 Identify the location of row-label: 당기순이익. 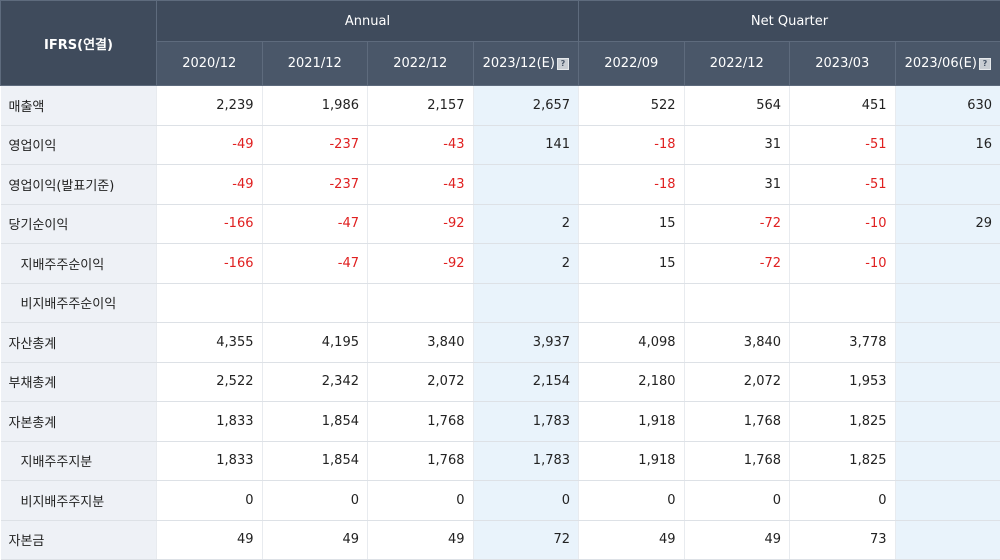
(79, 224).